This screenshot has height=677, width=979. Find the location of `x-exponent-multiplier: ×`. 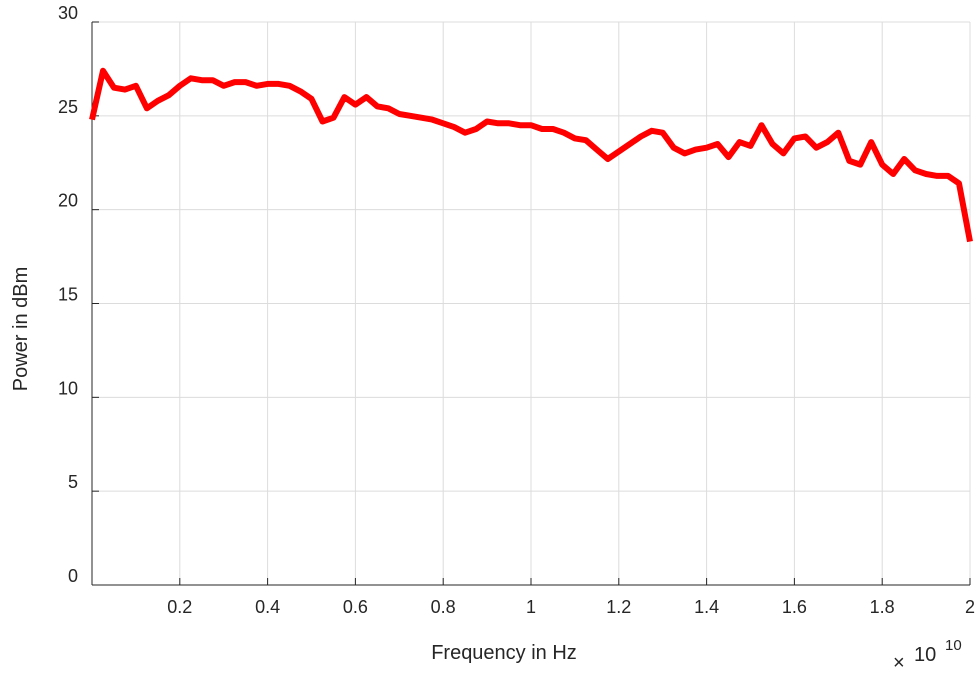

x-exponent-multiplier: × is located at coordinates (899, 663).